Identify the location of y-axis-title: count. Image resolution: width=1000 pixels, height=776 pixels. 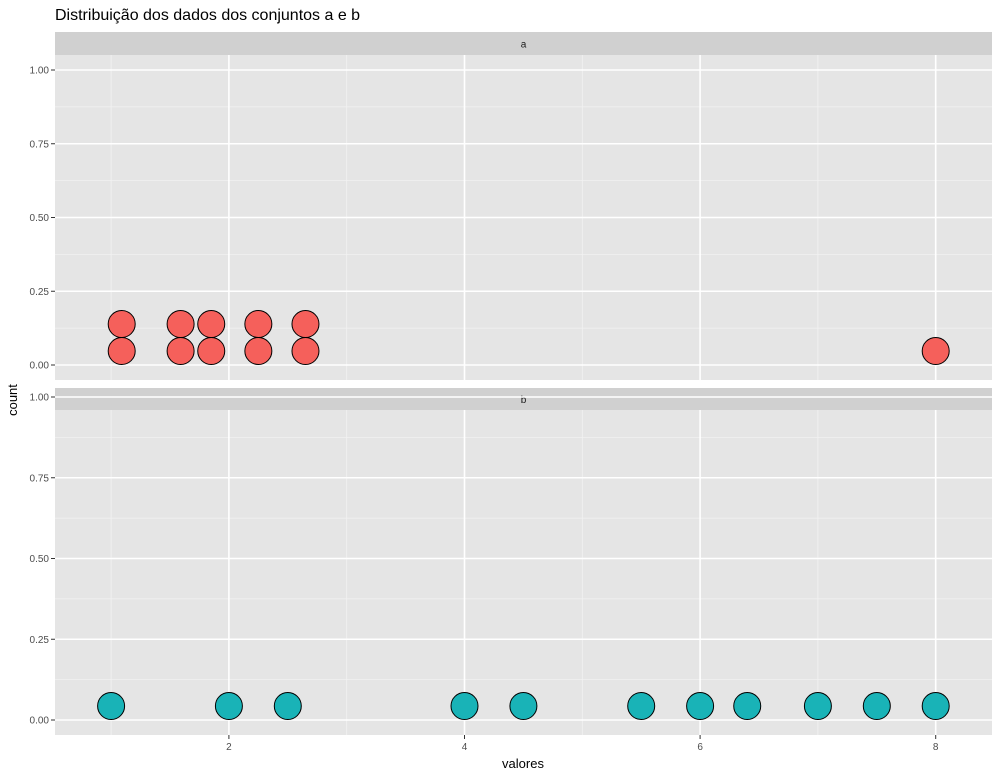
(12, 400).